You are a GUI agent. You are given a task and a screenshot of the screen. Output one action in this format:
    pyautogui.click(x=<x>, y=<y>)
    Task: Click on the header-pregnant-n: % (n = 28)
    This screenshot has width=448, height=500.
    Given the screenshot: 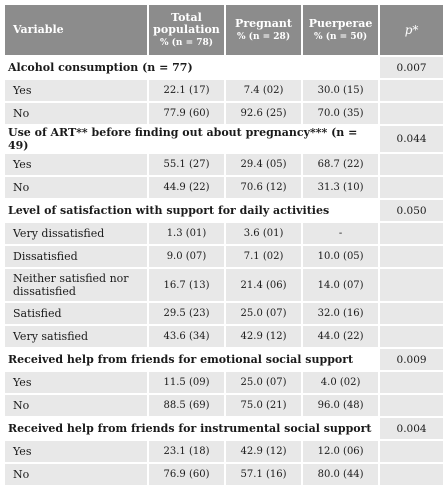 What is the action you would take?
    pyautogui.click(x=264, y=36)
    